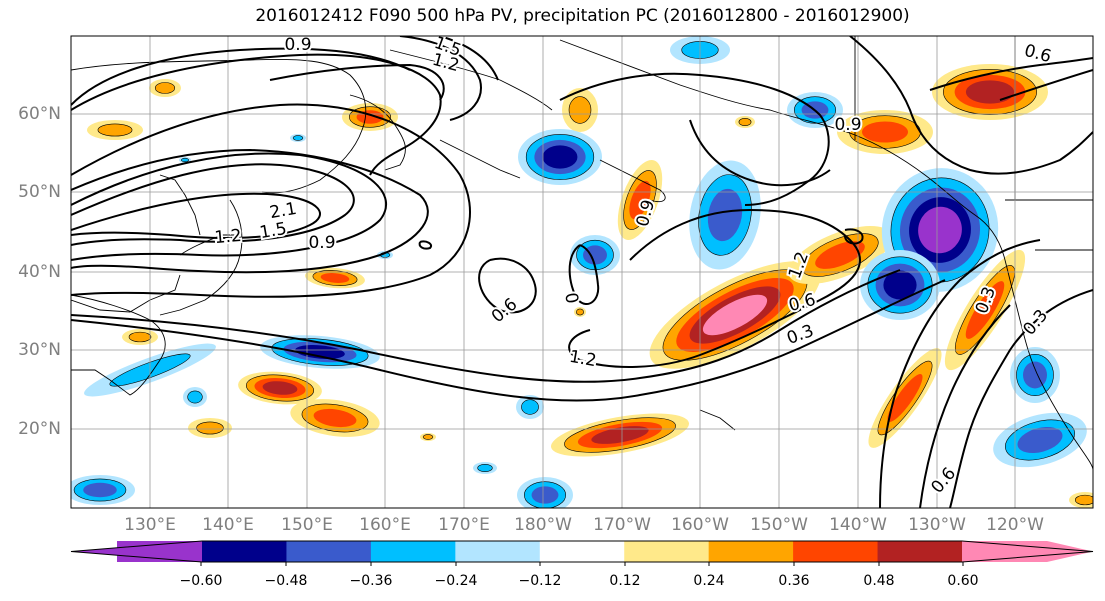 The image size is (1105, 601). What do you see at coordinates (963, 581) in the screenshot?
I see `colorbar-tick-label: 0.60` at bounding box center [963, 581].